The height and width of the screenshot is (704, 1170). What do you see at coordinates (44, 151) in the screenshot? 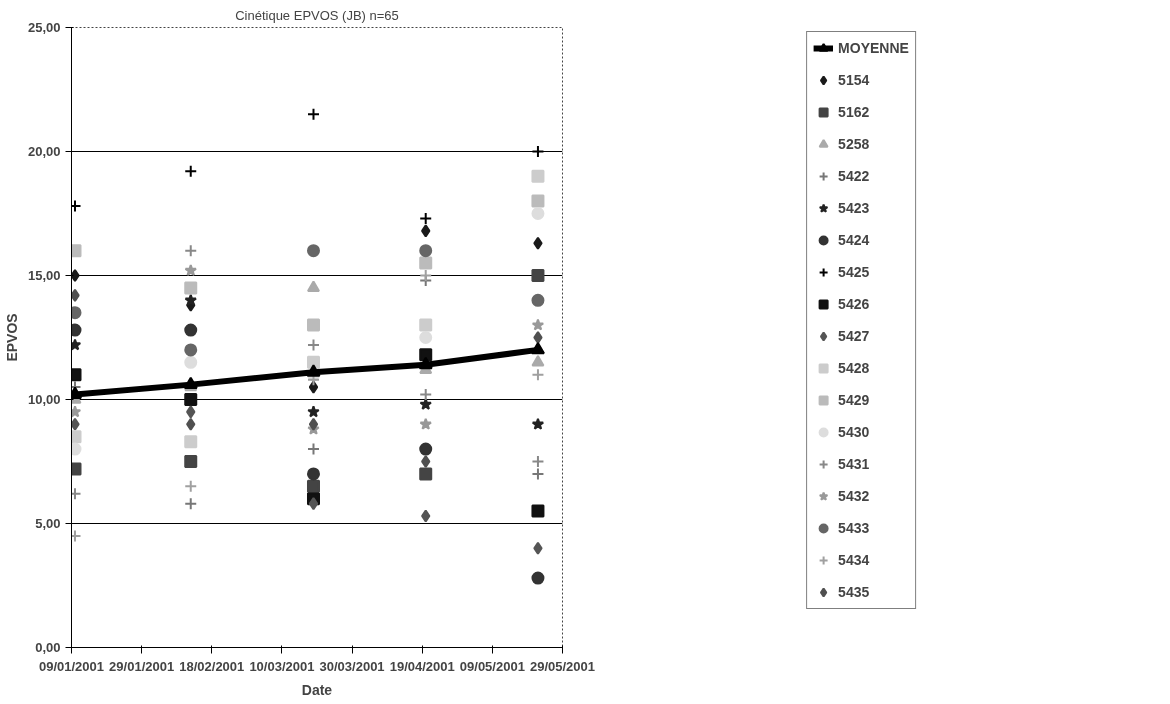
I see `y-tick-label: 20,00` at bounding box center [44, 151].